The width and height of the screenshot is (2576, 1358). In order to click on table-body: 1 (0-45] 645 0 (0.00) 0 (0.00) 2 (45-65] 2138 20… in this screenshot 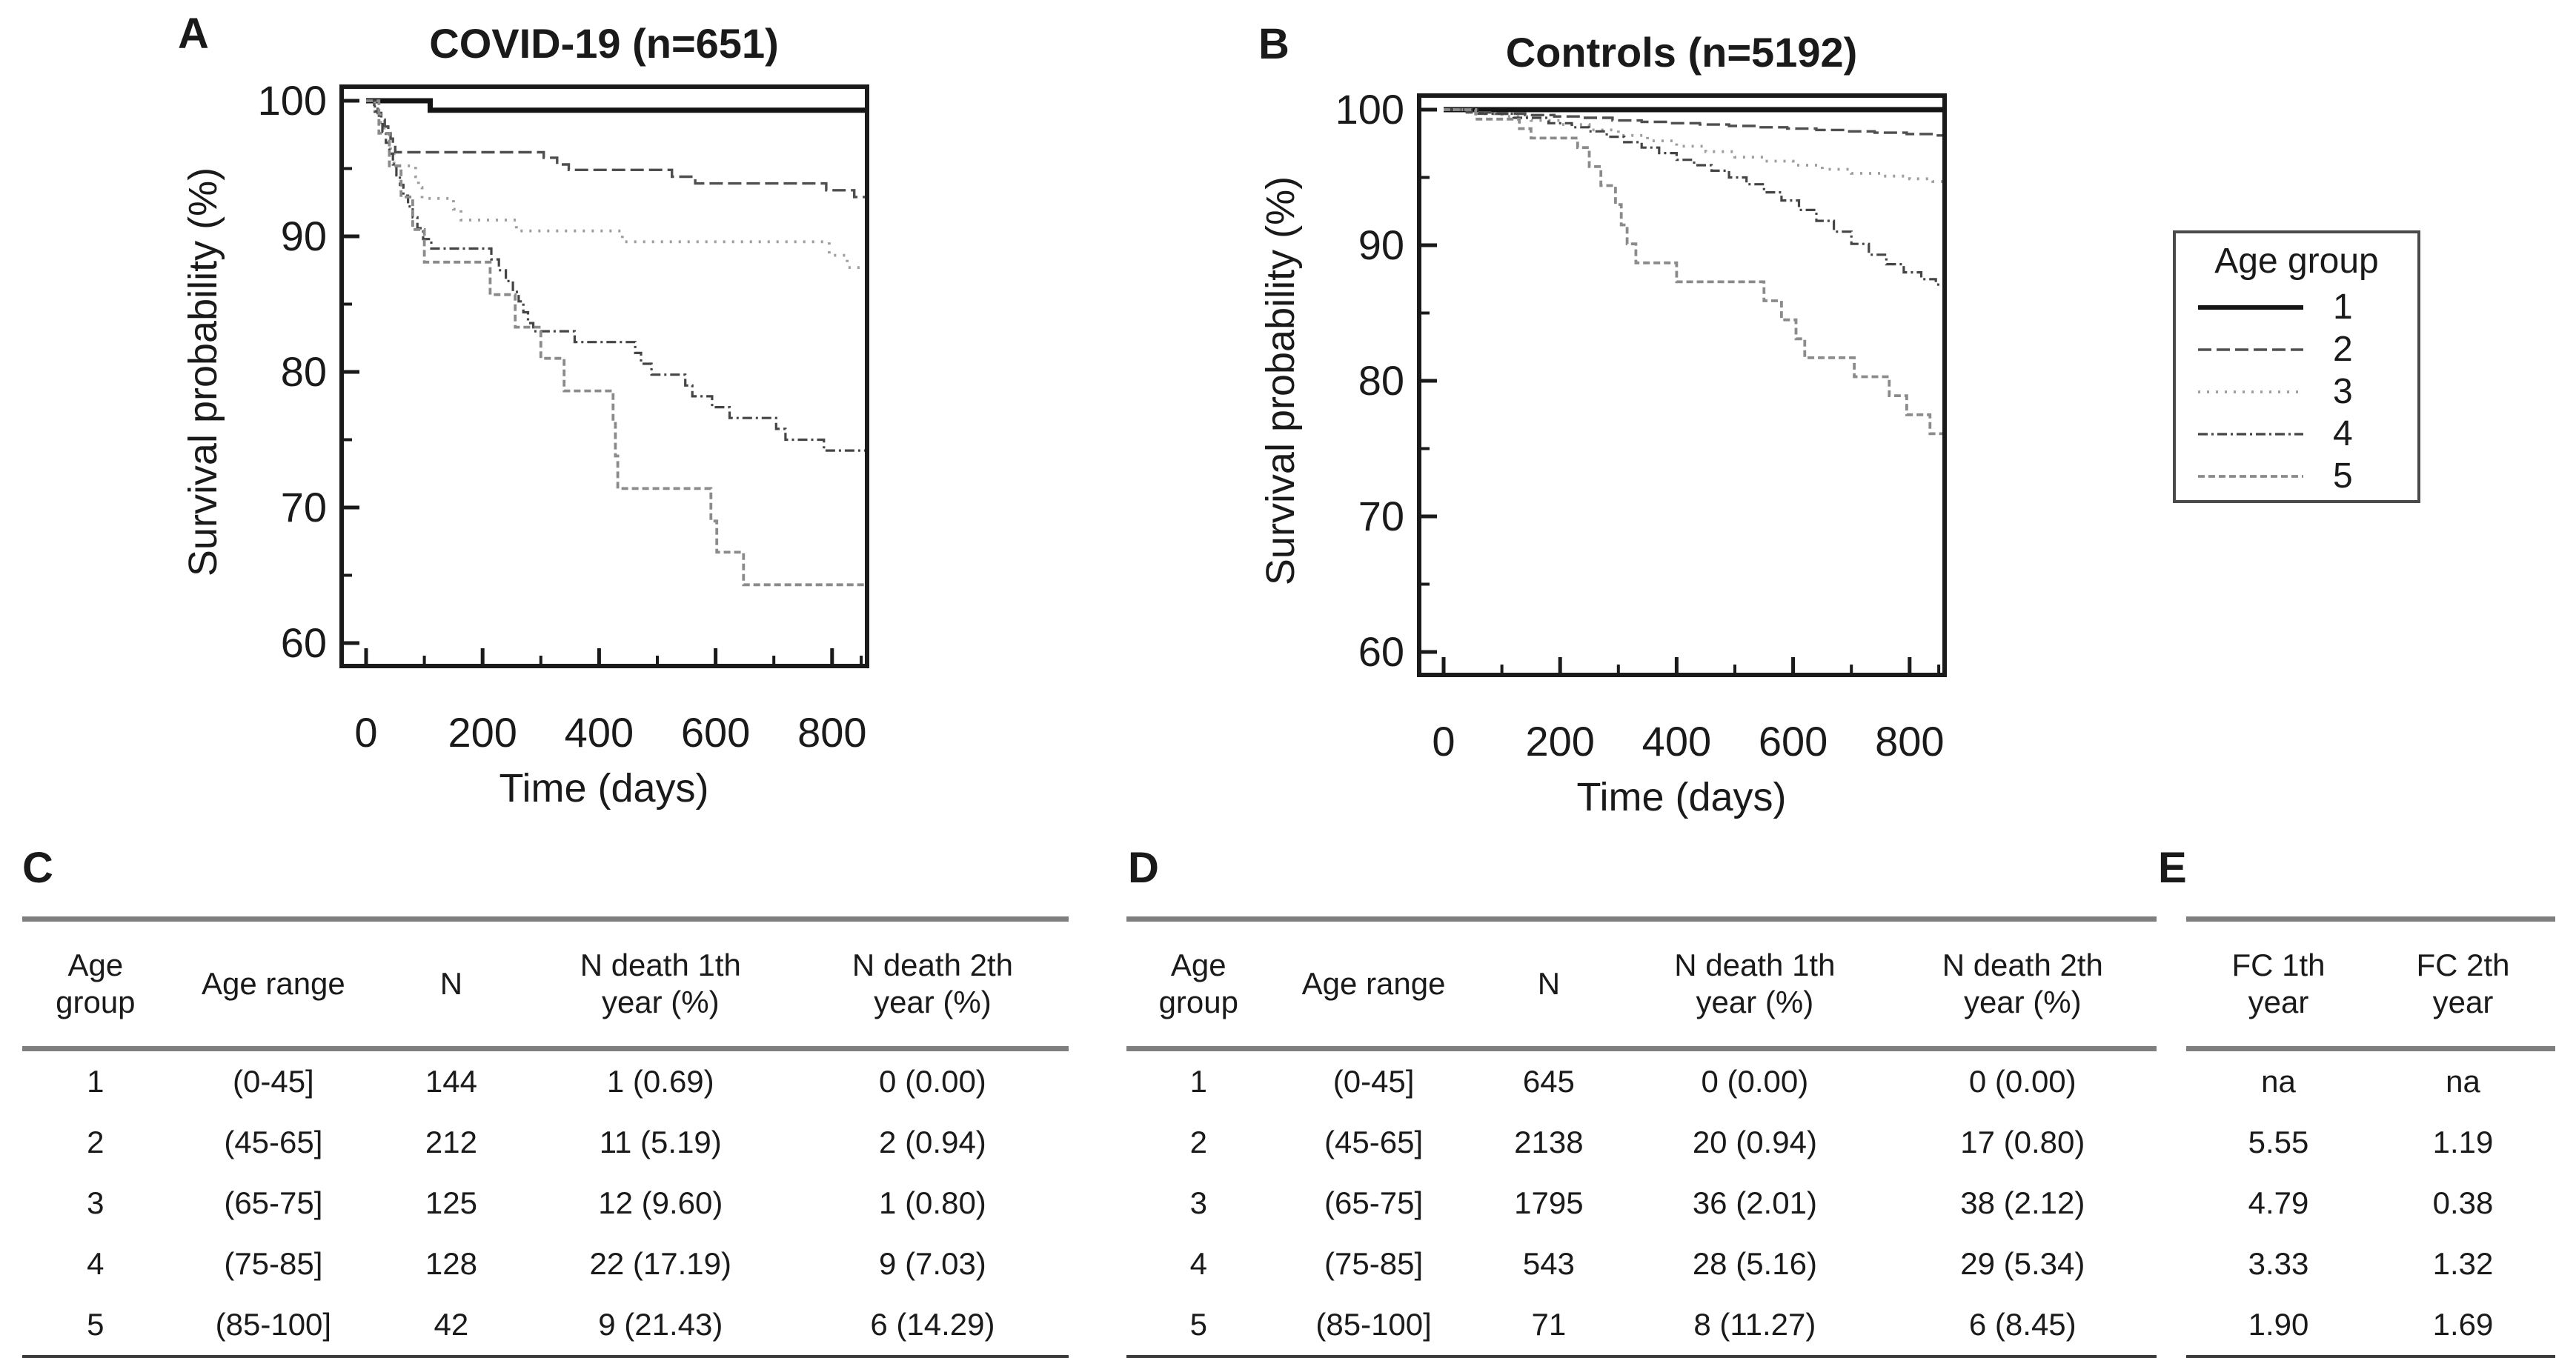, I will do `click(1641, 1203)`.